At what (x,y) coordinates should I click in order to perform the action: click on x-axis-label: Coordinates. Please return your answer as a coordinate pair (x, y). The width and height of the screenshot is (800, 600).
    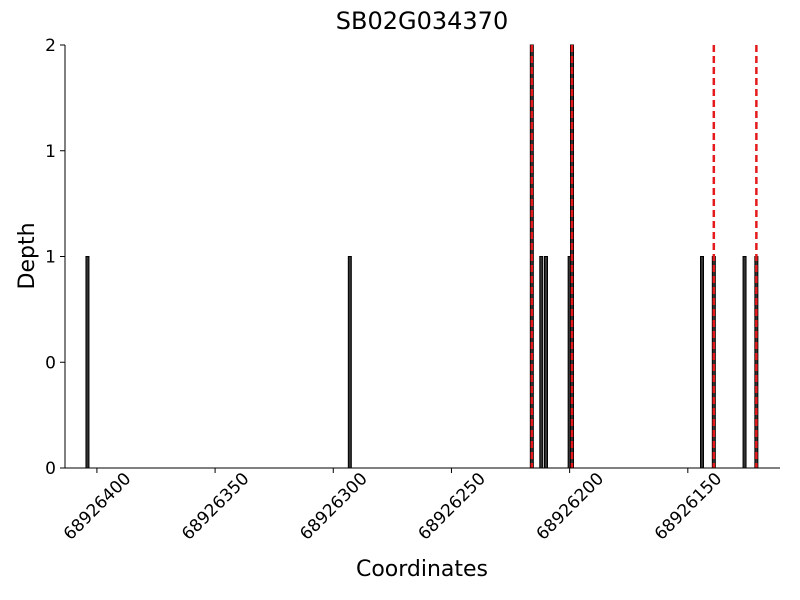
    Looking at the image, I should click on (422, 569).